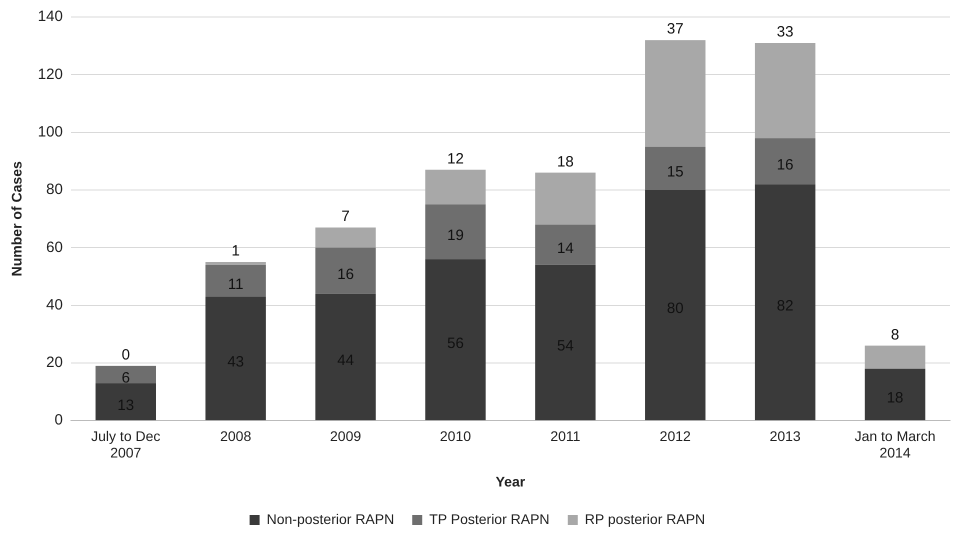 The image size is (975, 537). I want to click on y-tick-label: 0, so click(58, 420).